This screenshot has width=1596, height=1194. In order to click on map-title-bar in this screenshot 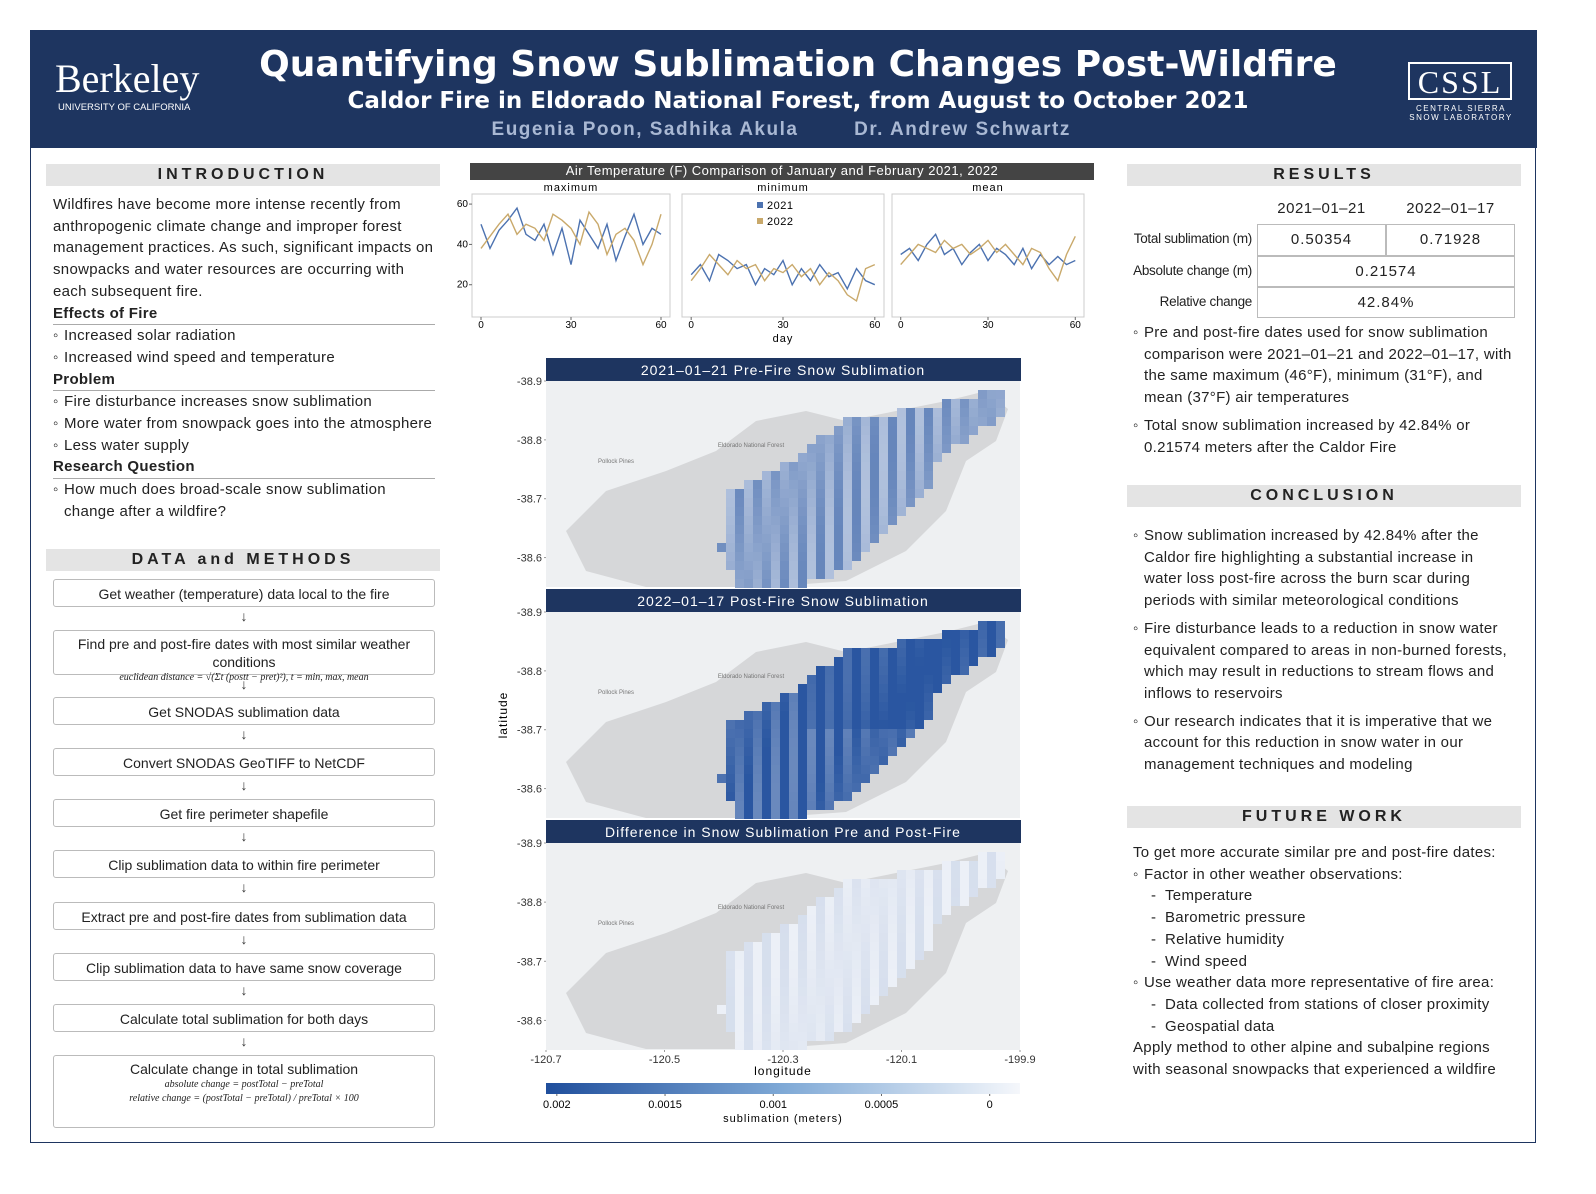, I will do `click(783, 831)`.